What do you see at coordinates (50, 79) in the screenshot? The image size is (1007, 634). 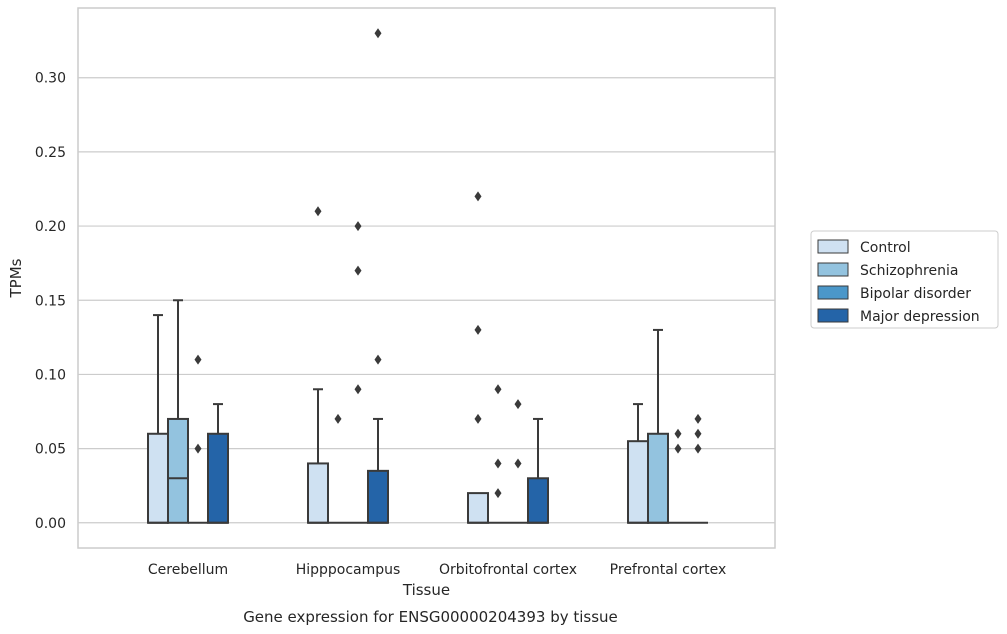 I see `y-tick-label: 0.30` at bounding box center [50, 79].